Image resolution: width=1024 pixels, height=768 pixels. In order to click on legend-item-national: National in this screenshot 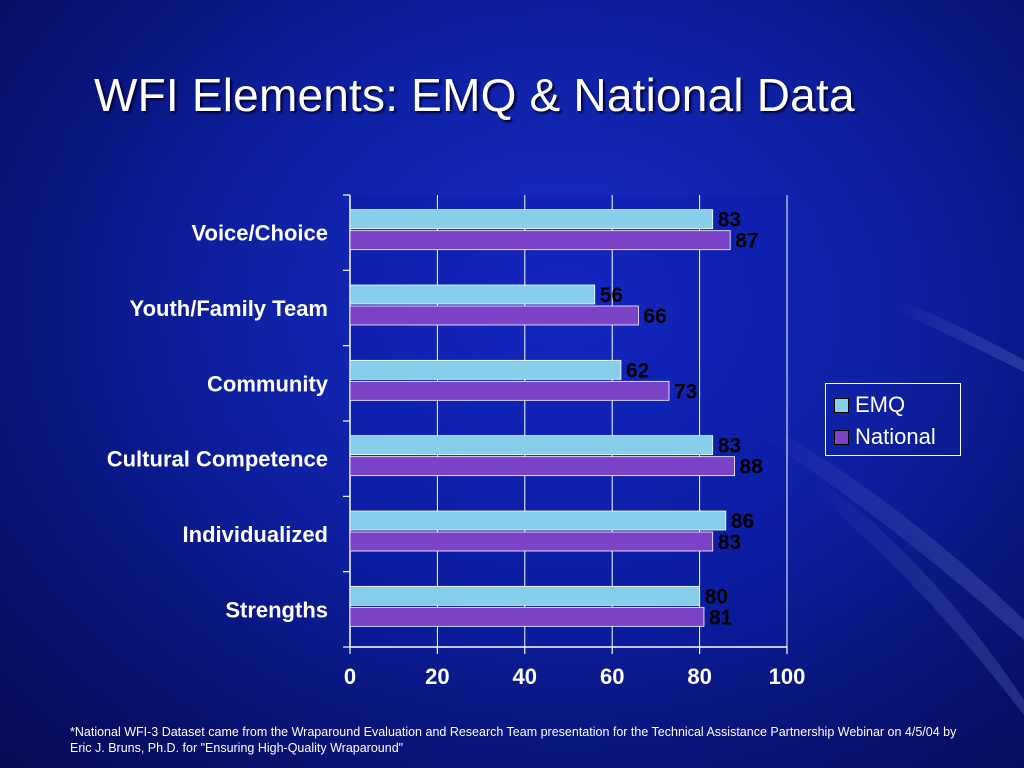, I will do `click(885, 437)`.